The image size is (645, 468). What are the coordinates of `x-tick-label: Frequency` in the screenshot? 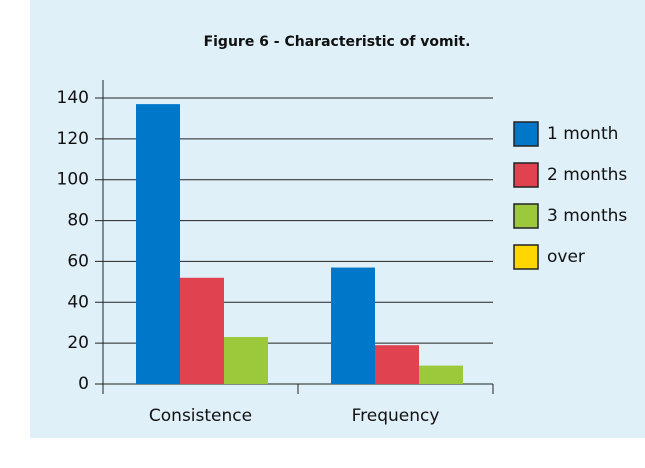 It's located at (396, 416).